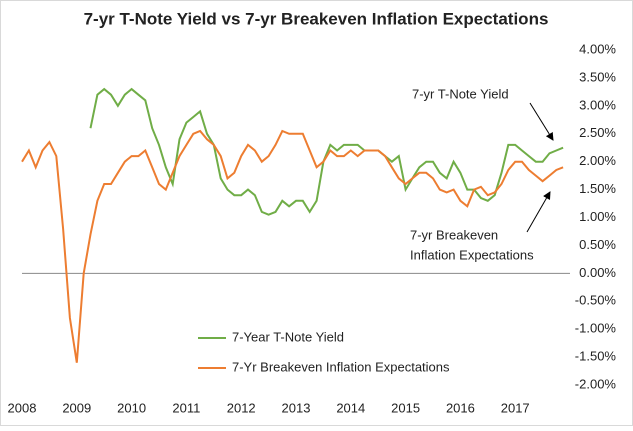 This screenshot has height=431, width=633. Describe the element at coordinates (460, 407) in the screenshot. I see `x-tick-label: 2016` at that location.